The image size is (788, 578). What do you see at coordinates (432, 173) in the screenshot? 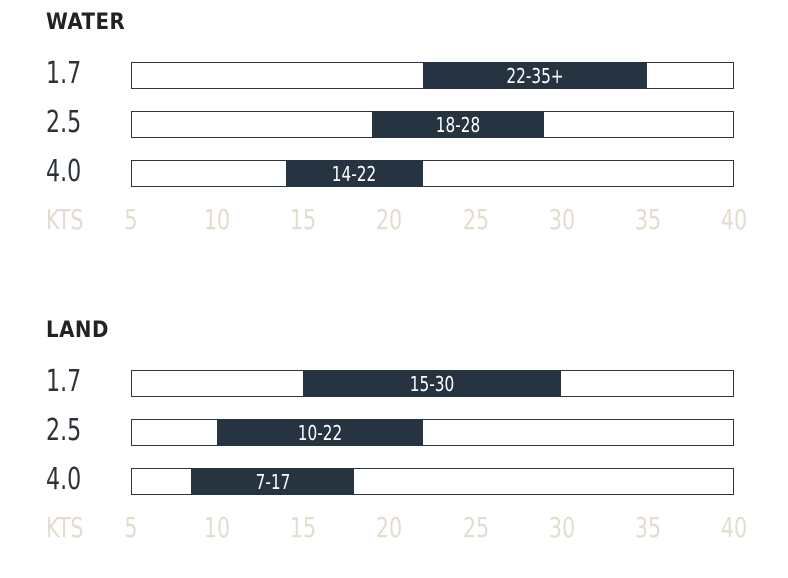
I see `range-track: 14-22` at bounding box center [432, 173].